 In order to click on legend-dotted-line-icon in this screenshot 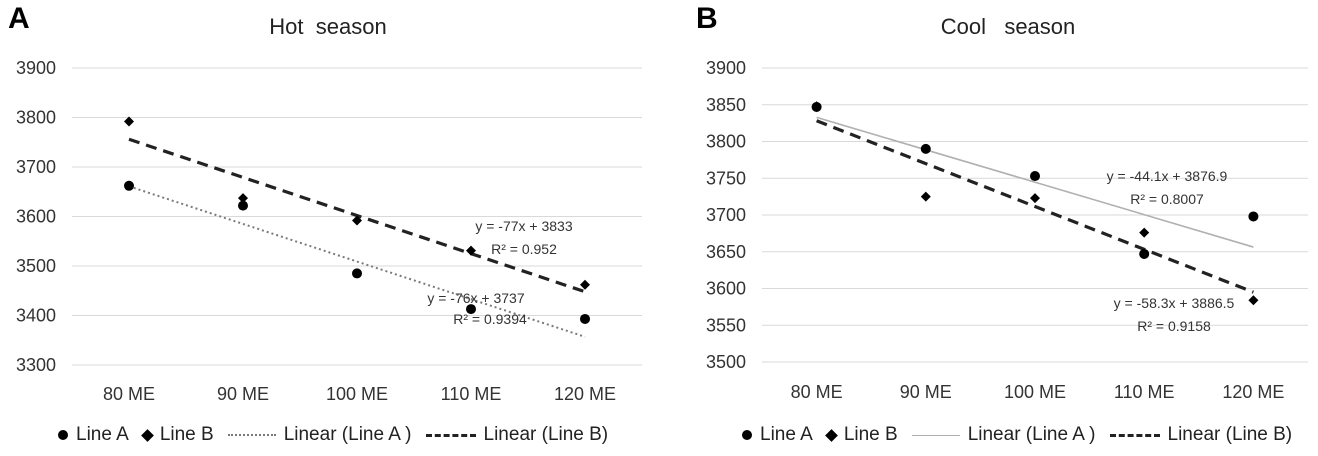, I will do `click(251, 435)`.